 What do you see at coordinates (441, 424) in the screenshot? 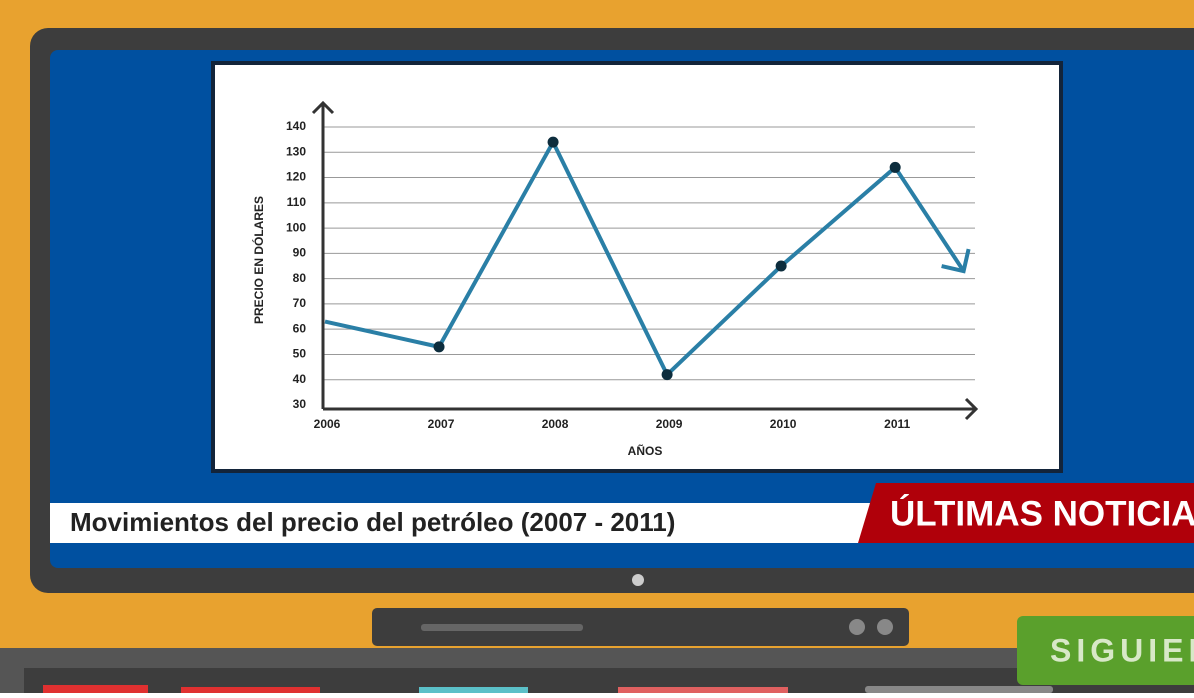
I see `x-tick-label: 2007` at bounding box center [441, 424].